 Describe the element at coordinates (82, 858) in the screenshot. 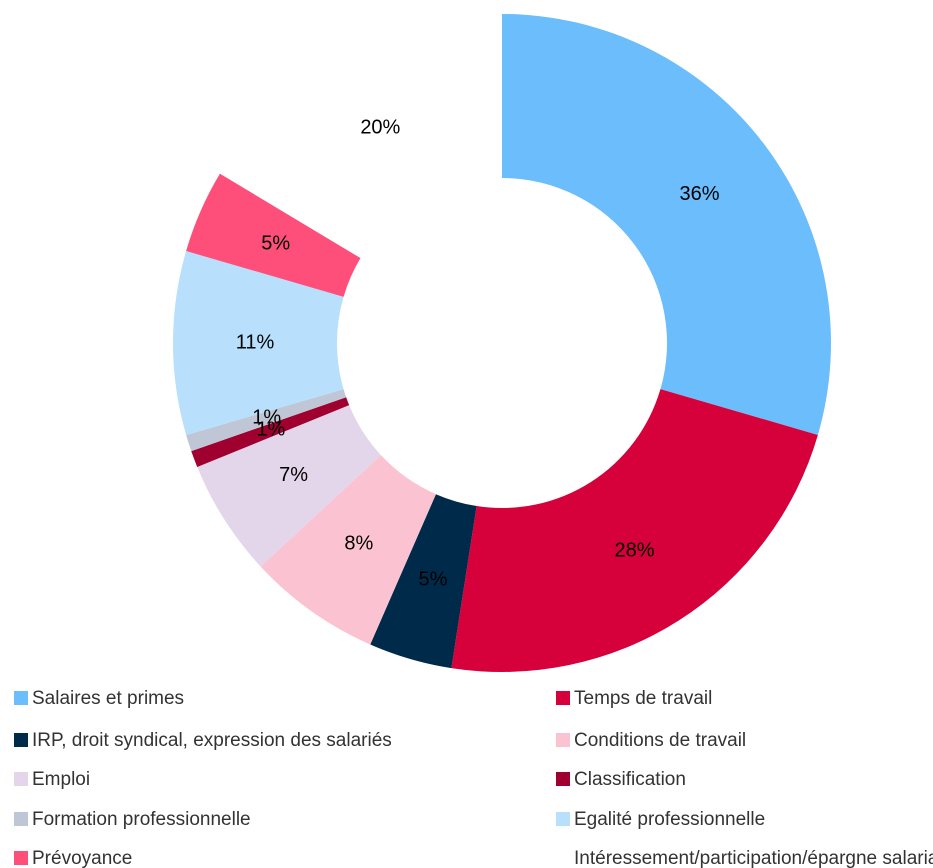

I see `legend-label: Prévoyance` at that location.